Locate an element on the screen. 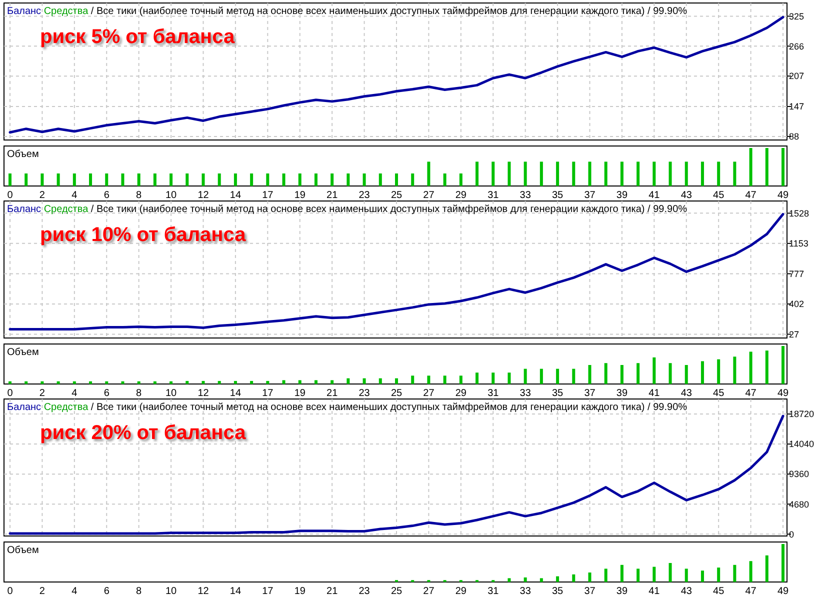 This screenshot has height=599, width=814. annotation: риск 10% от баланса is located at coordinates (143, 235).